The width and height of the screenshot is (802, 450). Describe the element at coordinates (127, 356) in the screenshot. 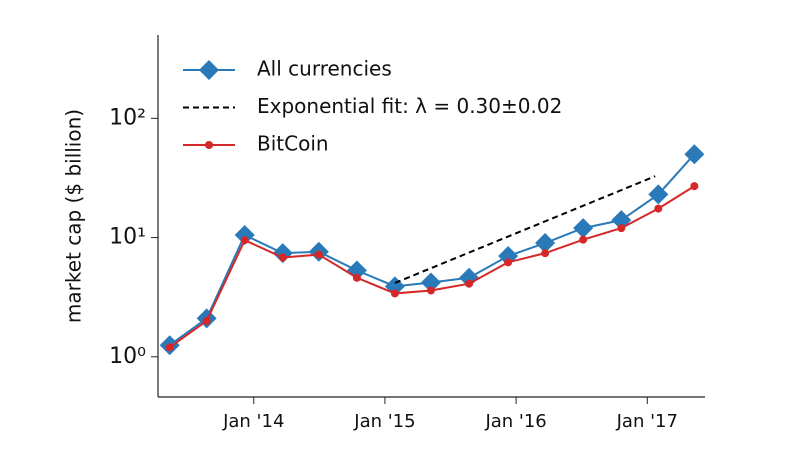

I see `y-tick-label: 10⁰` at that location.